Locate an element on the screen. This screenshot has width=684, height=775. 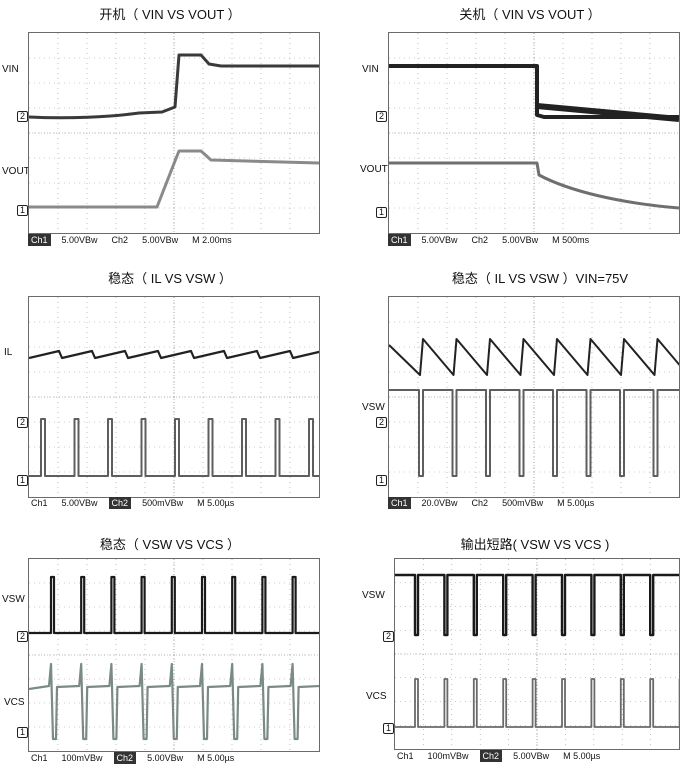
timebase: M 500ms is located at coordinates (571, 240).